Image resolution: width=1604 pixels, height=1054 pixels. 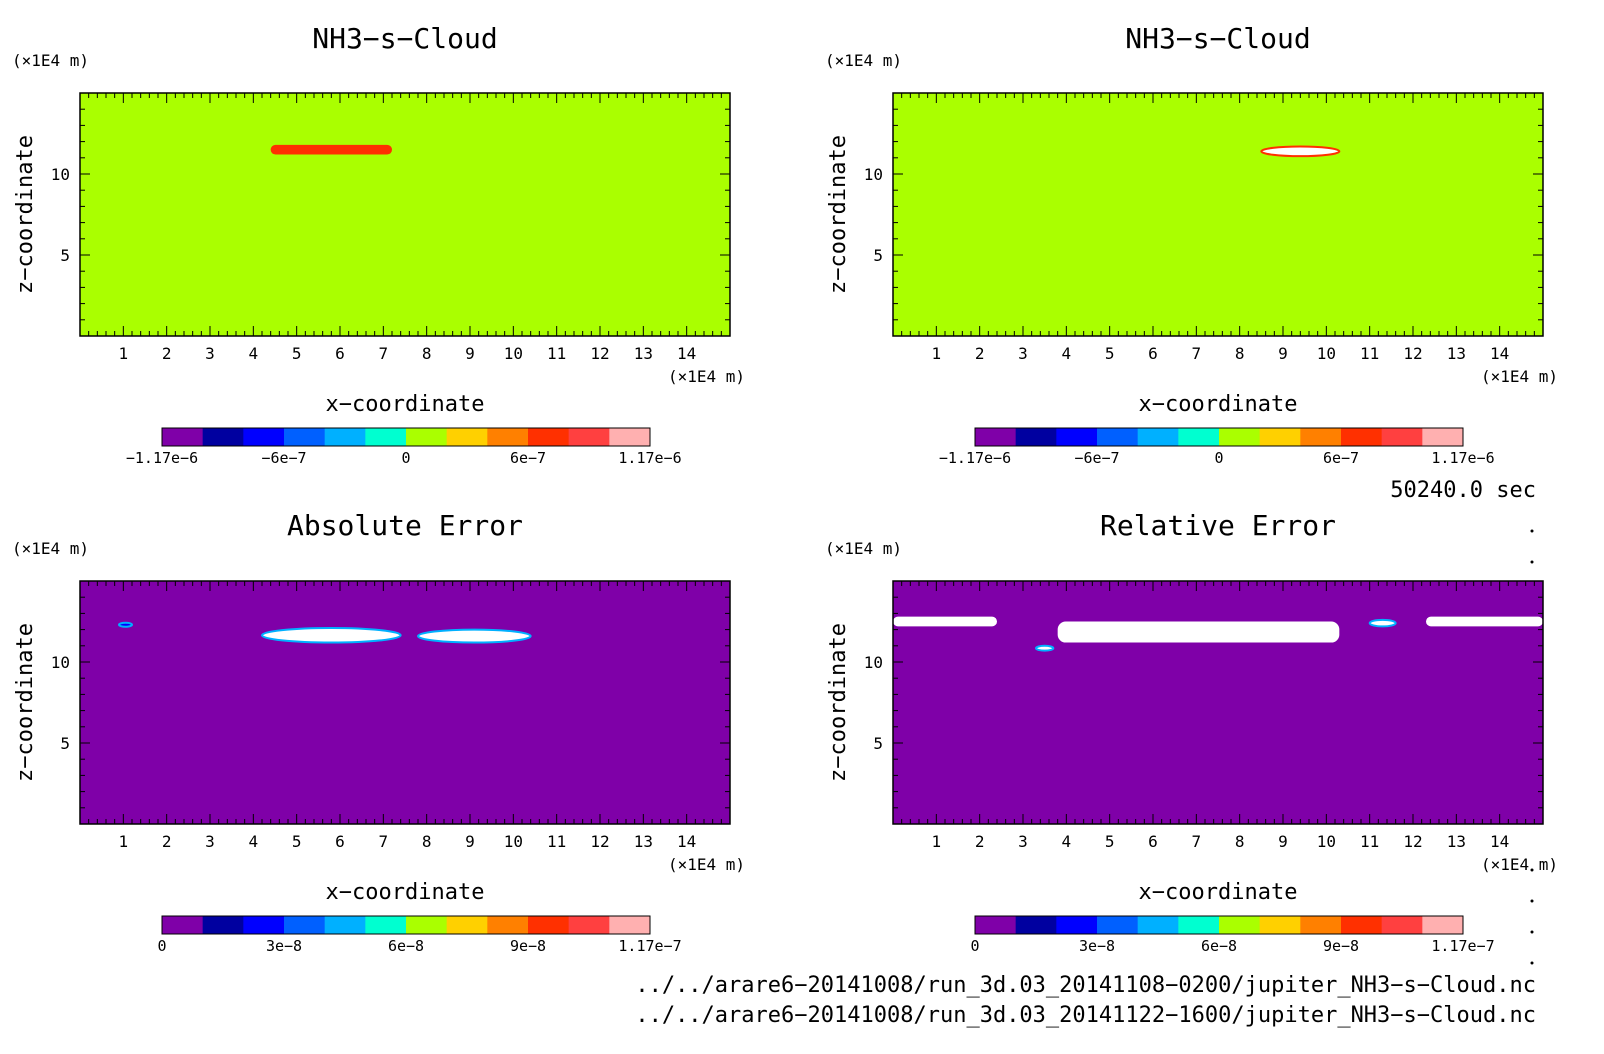 What do you see at coordinates (1462, 458) in the screenshot?
I see `colorbar-tick-label: 1.17e−6` at bounding box center [1462, 458].